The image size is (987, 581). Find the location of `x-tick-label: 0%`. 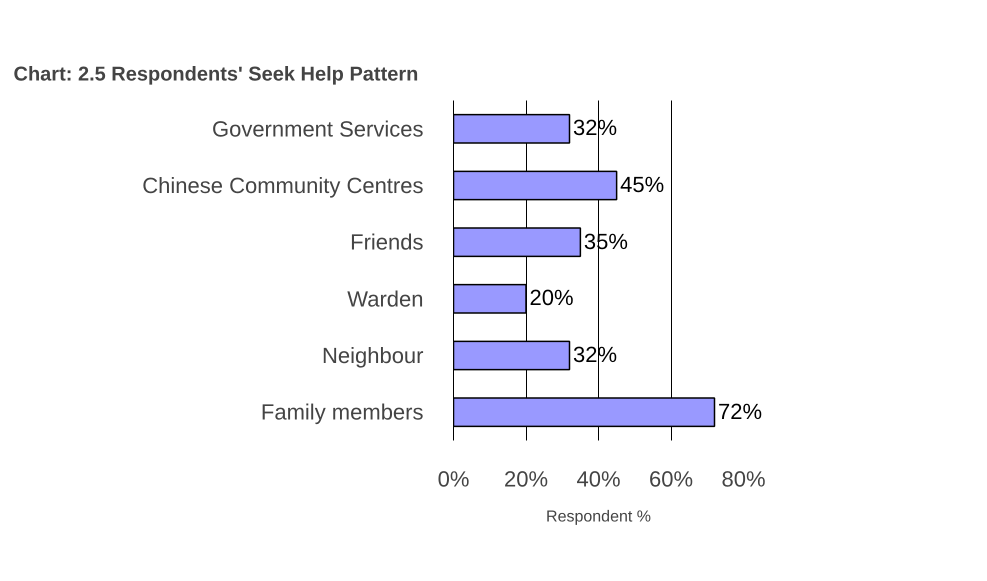

x-tick-label: 0% is located at coordinates (454, 479).